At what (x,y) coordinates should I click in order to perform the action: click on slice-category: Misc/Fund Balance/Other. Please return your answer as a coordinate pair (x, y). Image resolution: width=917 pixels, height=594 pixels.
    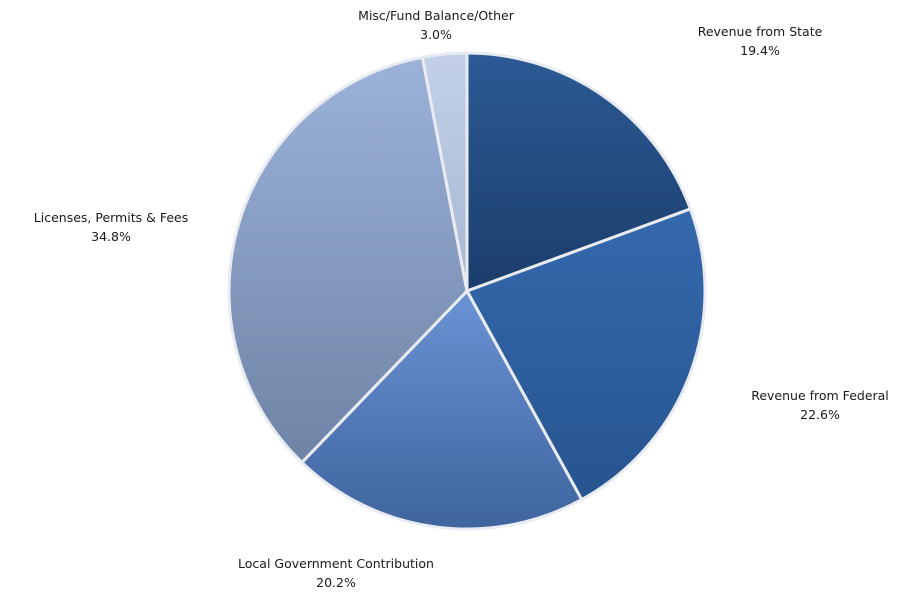
    Looking at the image, I should click on (436, 15).